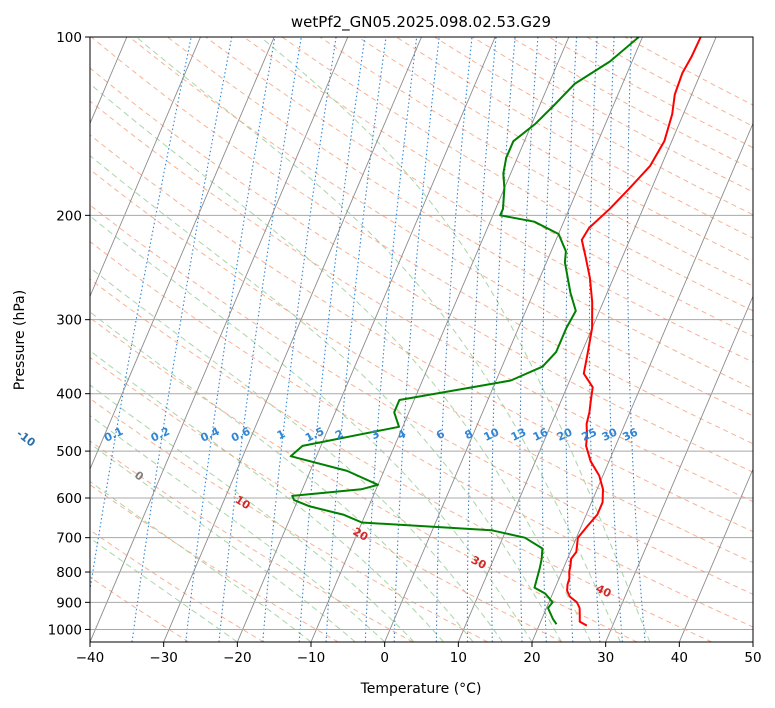  What do you see at coordinates (90, 658) in the screenshot?
I see `x-tick-label: −40` at bounding box center [90, 658].